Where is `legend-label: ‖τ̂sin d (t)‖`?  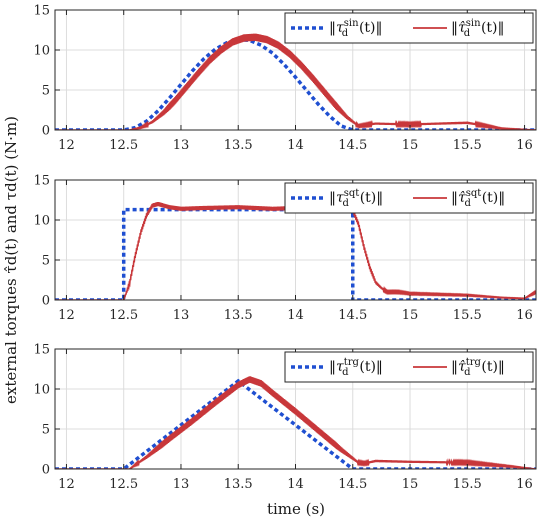
legend-label: ‖τ̂sin d (t)‖ is located at coordinates (478, 28).